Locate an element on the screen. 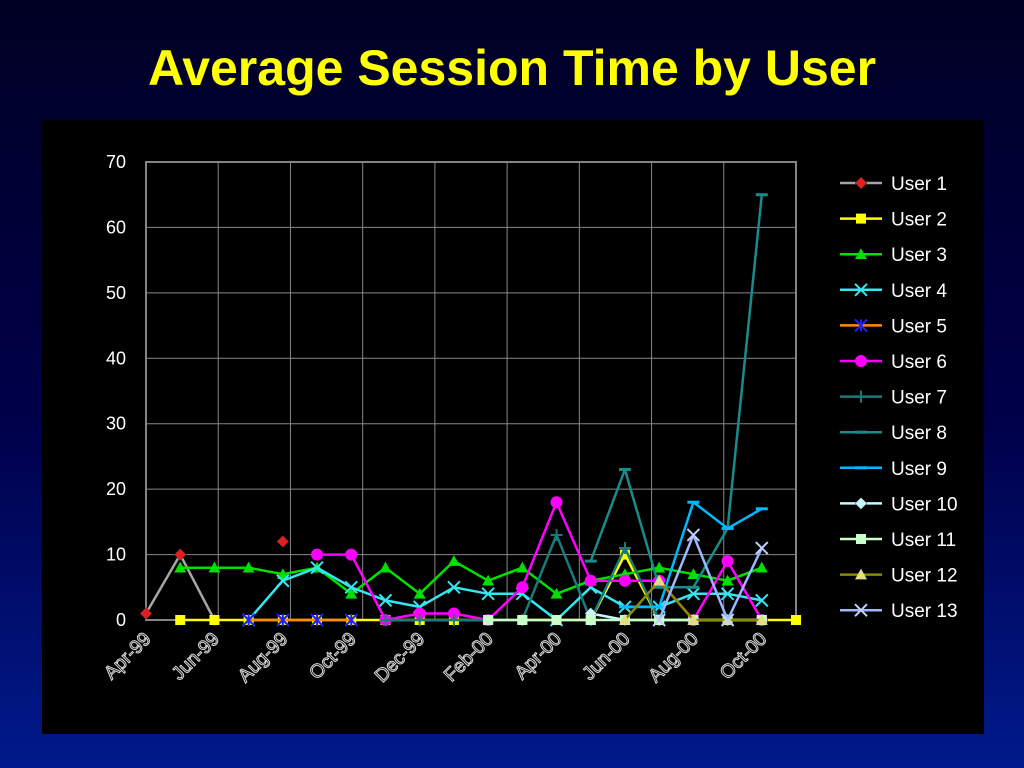 The height and width of the screenshot is (768, 1024). legend-label: User 4 is located at coordinates (919, 291).